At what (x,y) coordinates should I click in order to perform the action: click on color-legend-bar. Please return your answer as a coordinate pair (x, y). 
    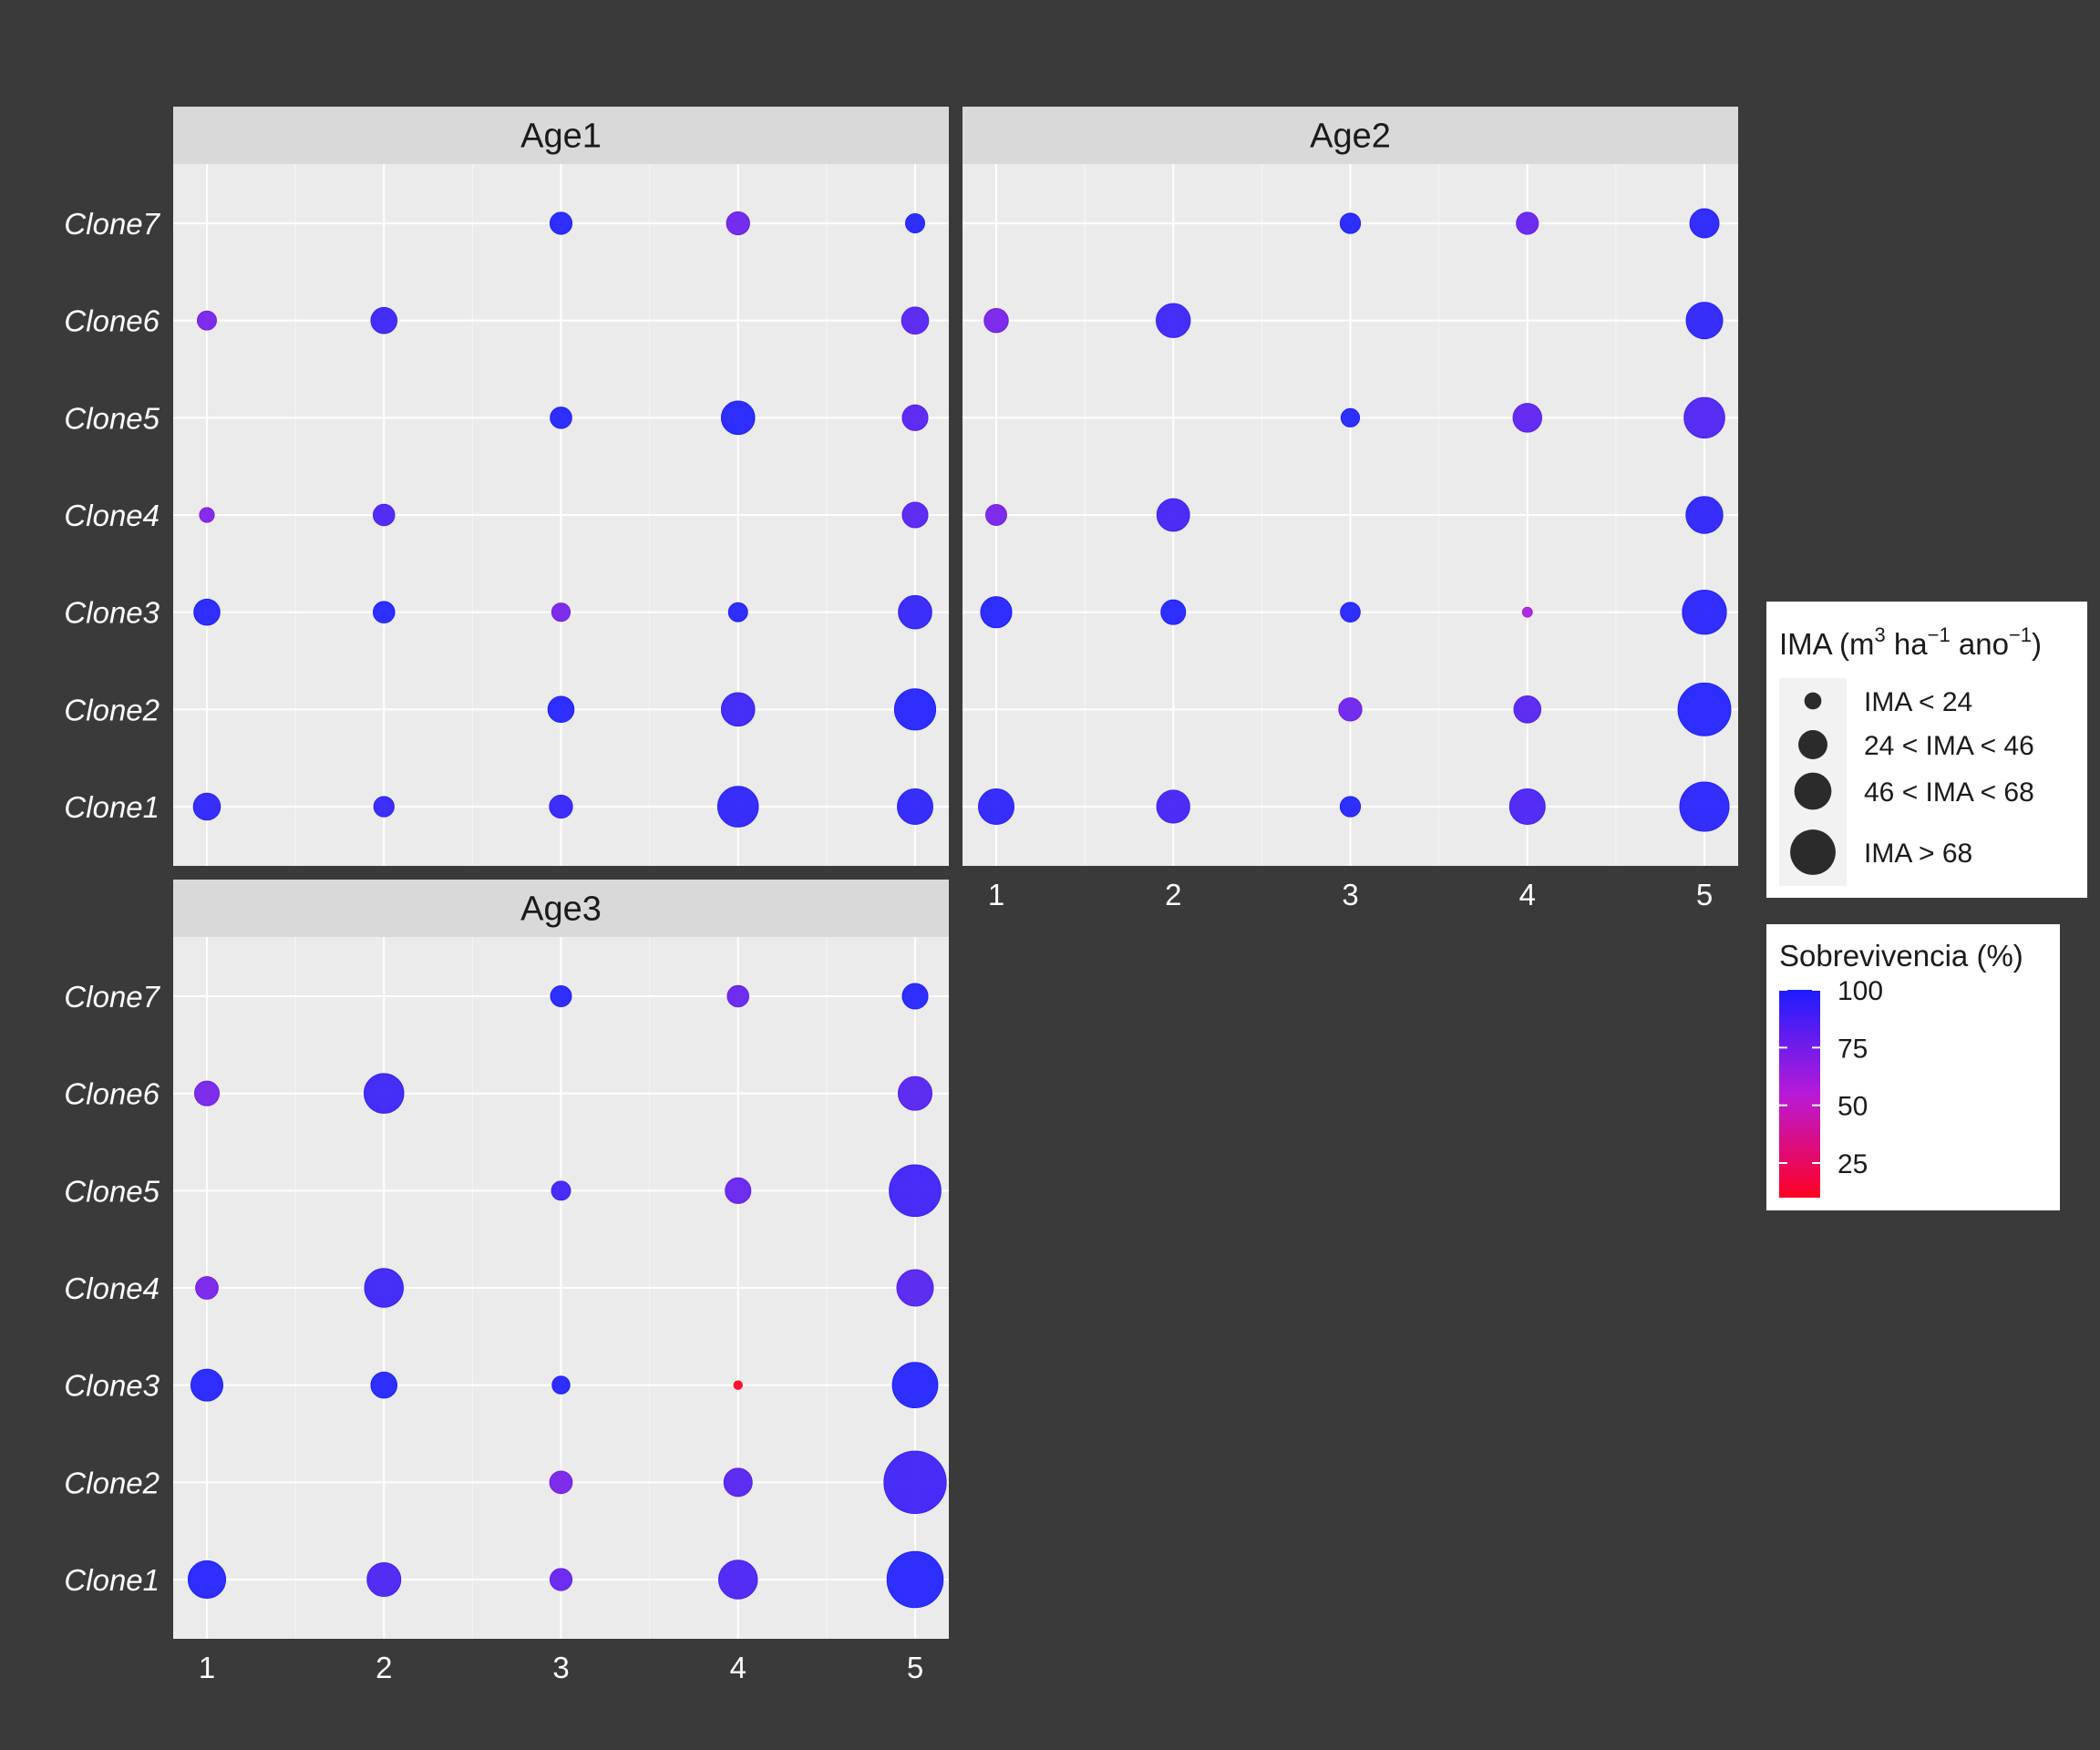
    Looking at the image, I should click on (1799, 1094).